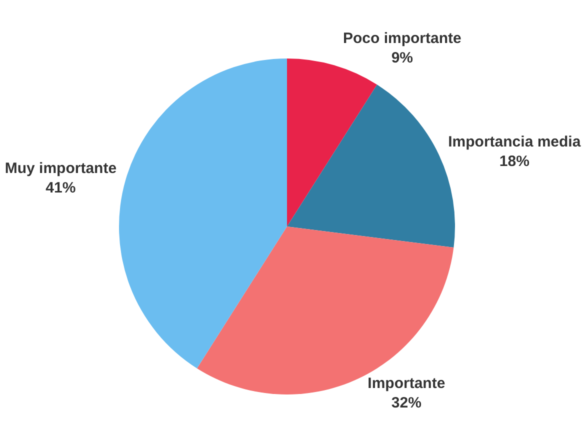 This screenshot has width=586, height=443. I want to click on data-label: 9%, so click(402, 58).